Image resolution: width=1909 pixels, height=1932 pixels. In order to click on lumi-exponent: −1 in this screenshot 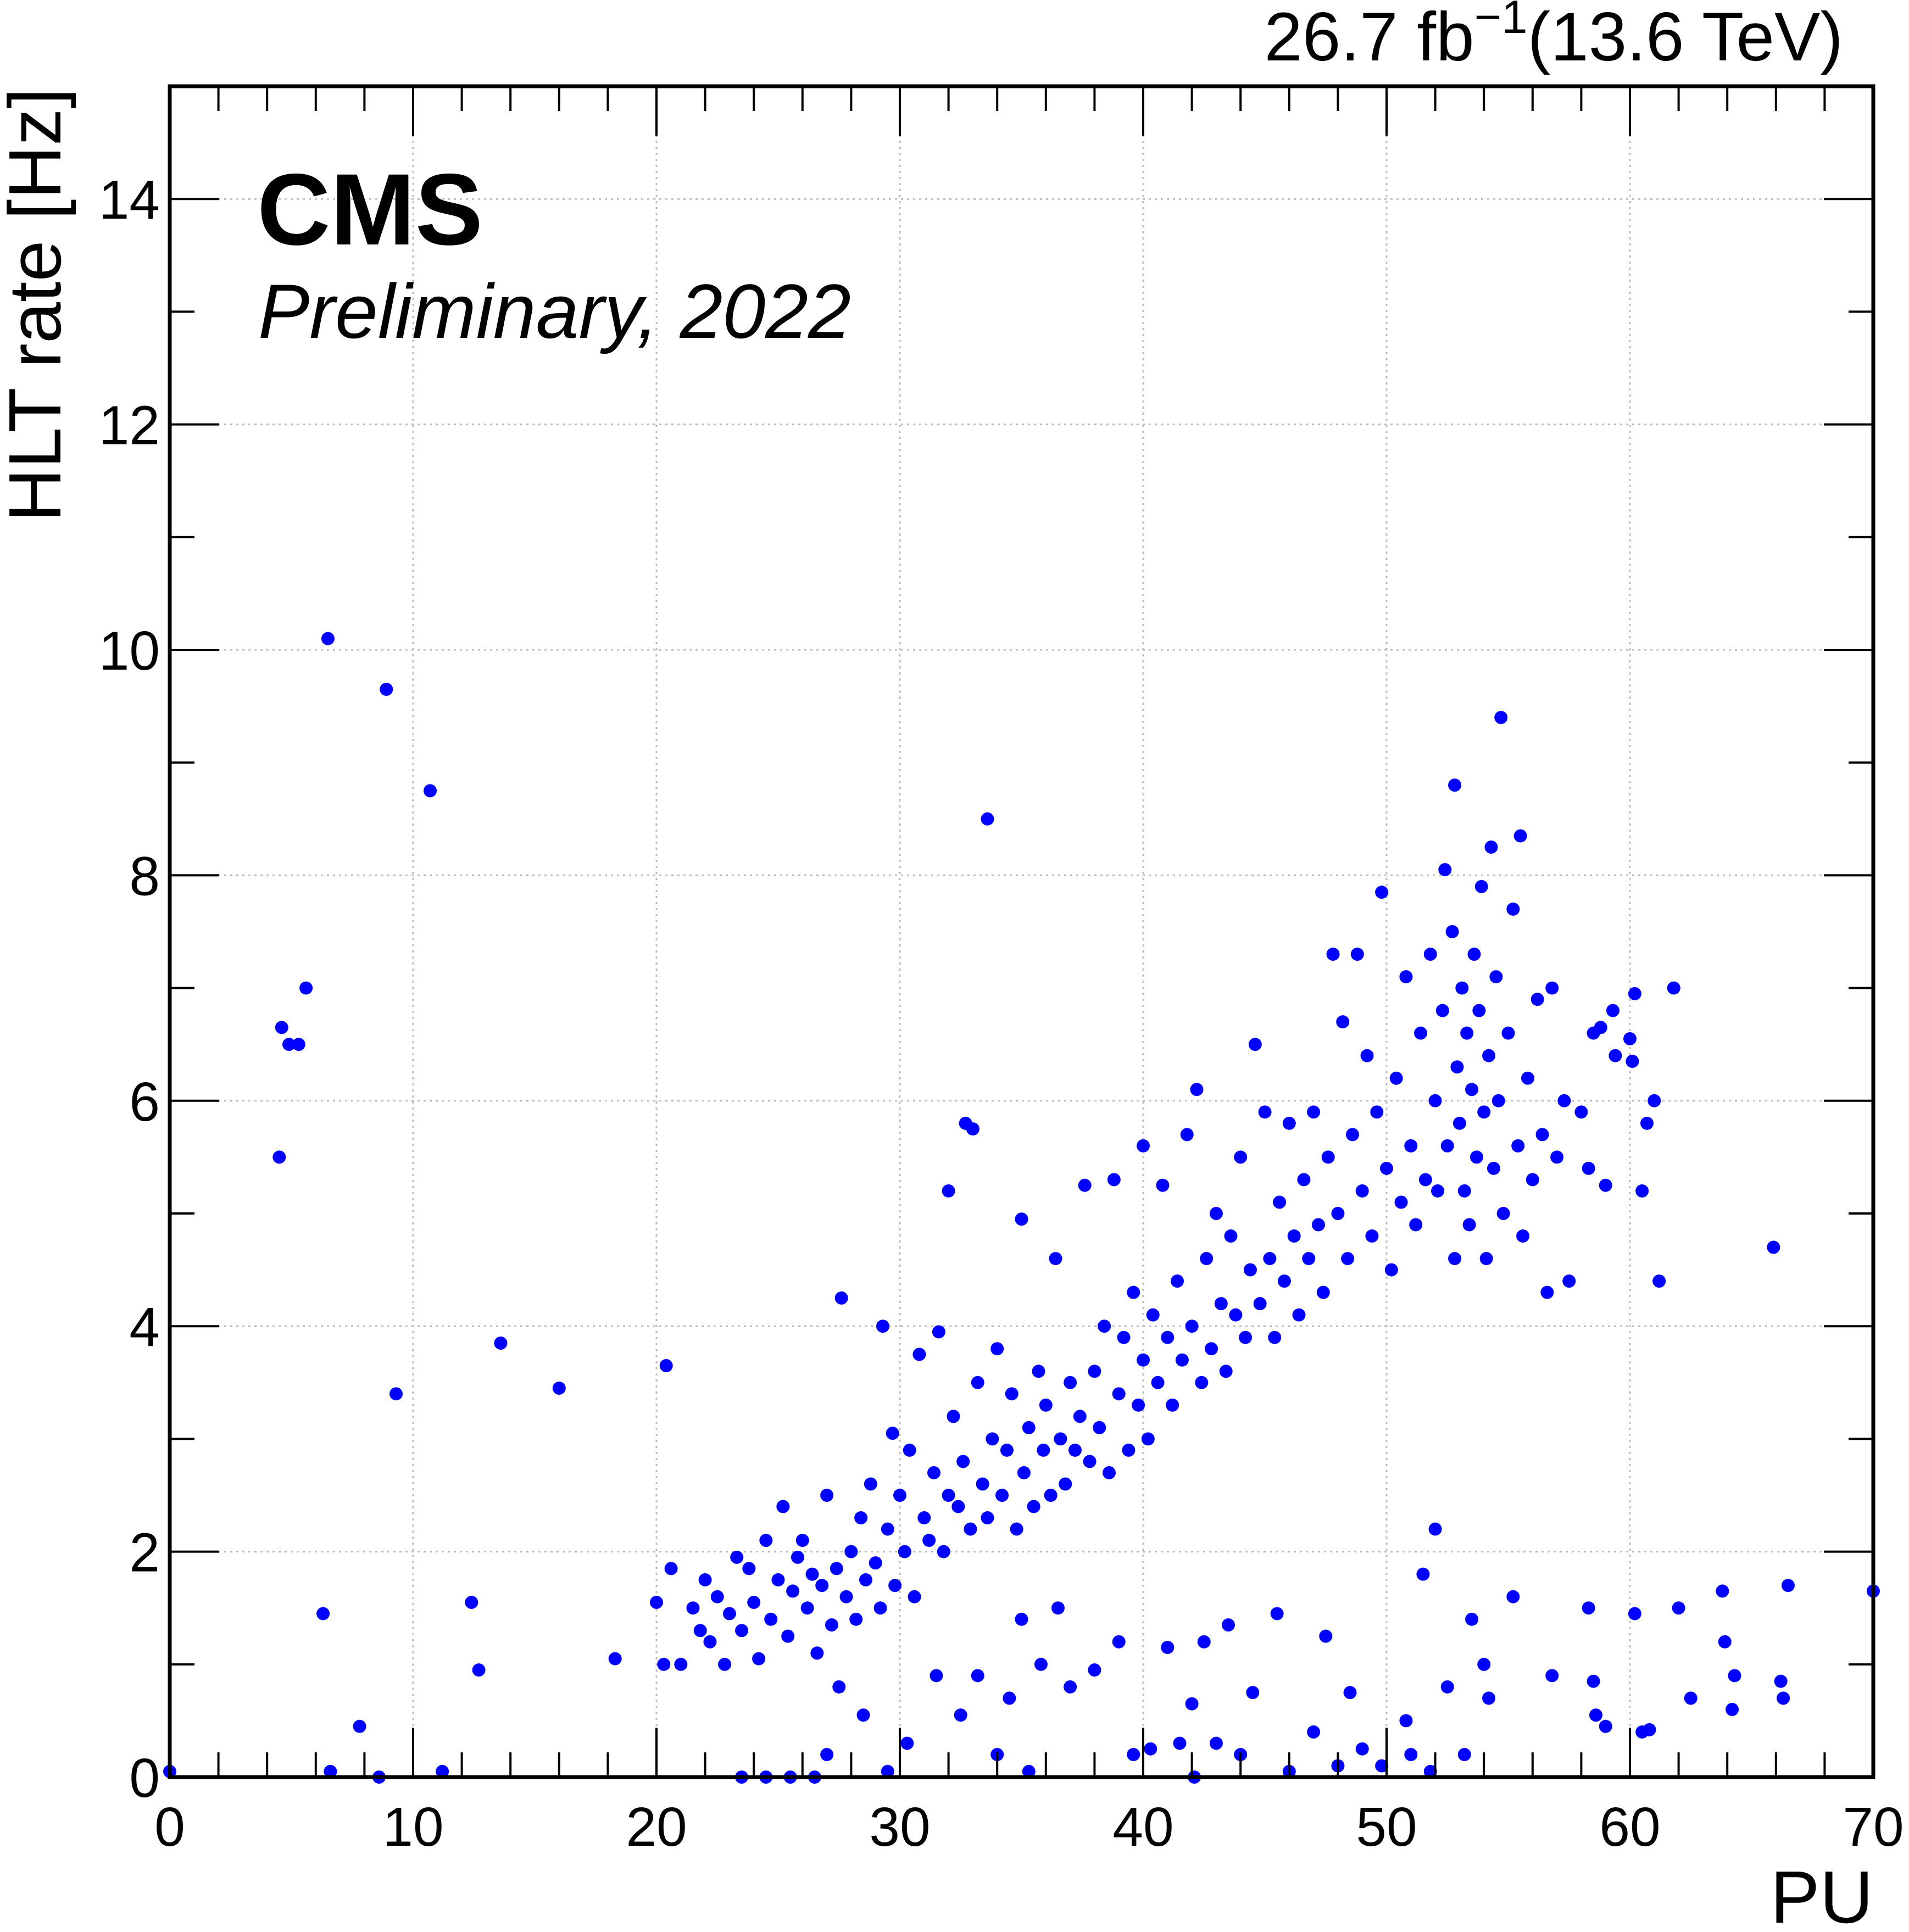, I will do `click(1501, 21)`.